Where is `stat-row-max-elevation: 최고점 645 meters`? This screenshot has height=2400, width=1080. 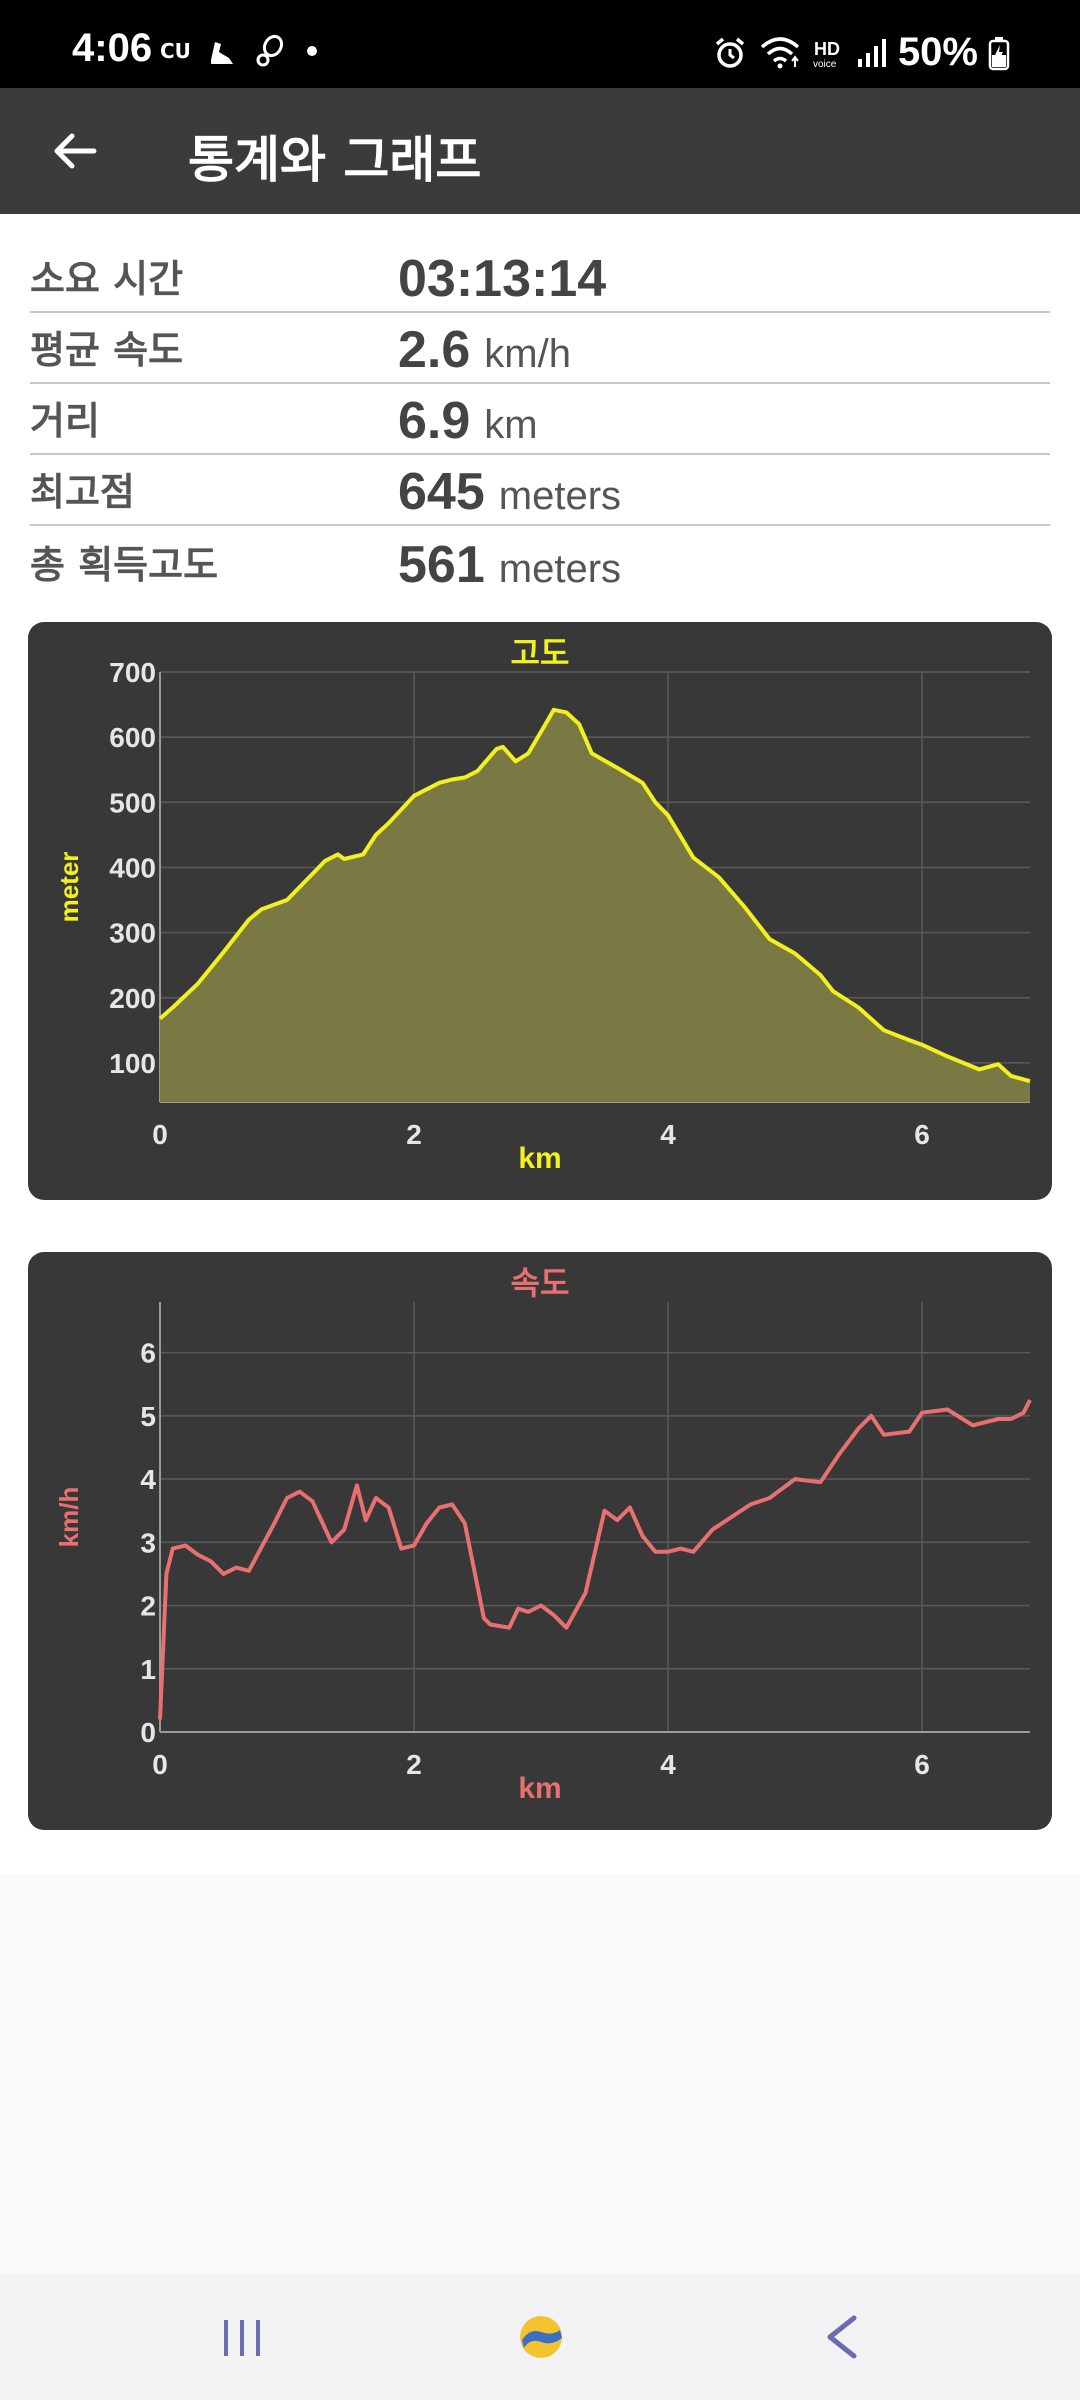
stat-row-max-elevation: 최고점 645 meters is located at coordinates (540, 490).